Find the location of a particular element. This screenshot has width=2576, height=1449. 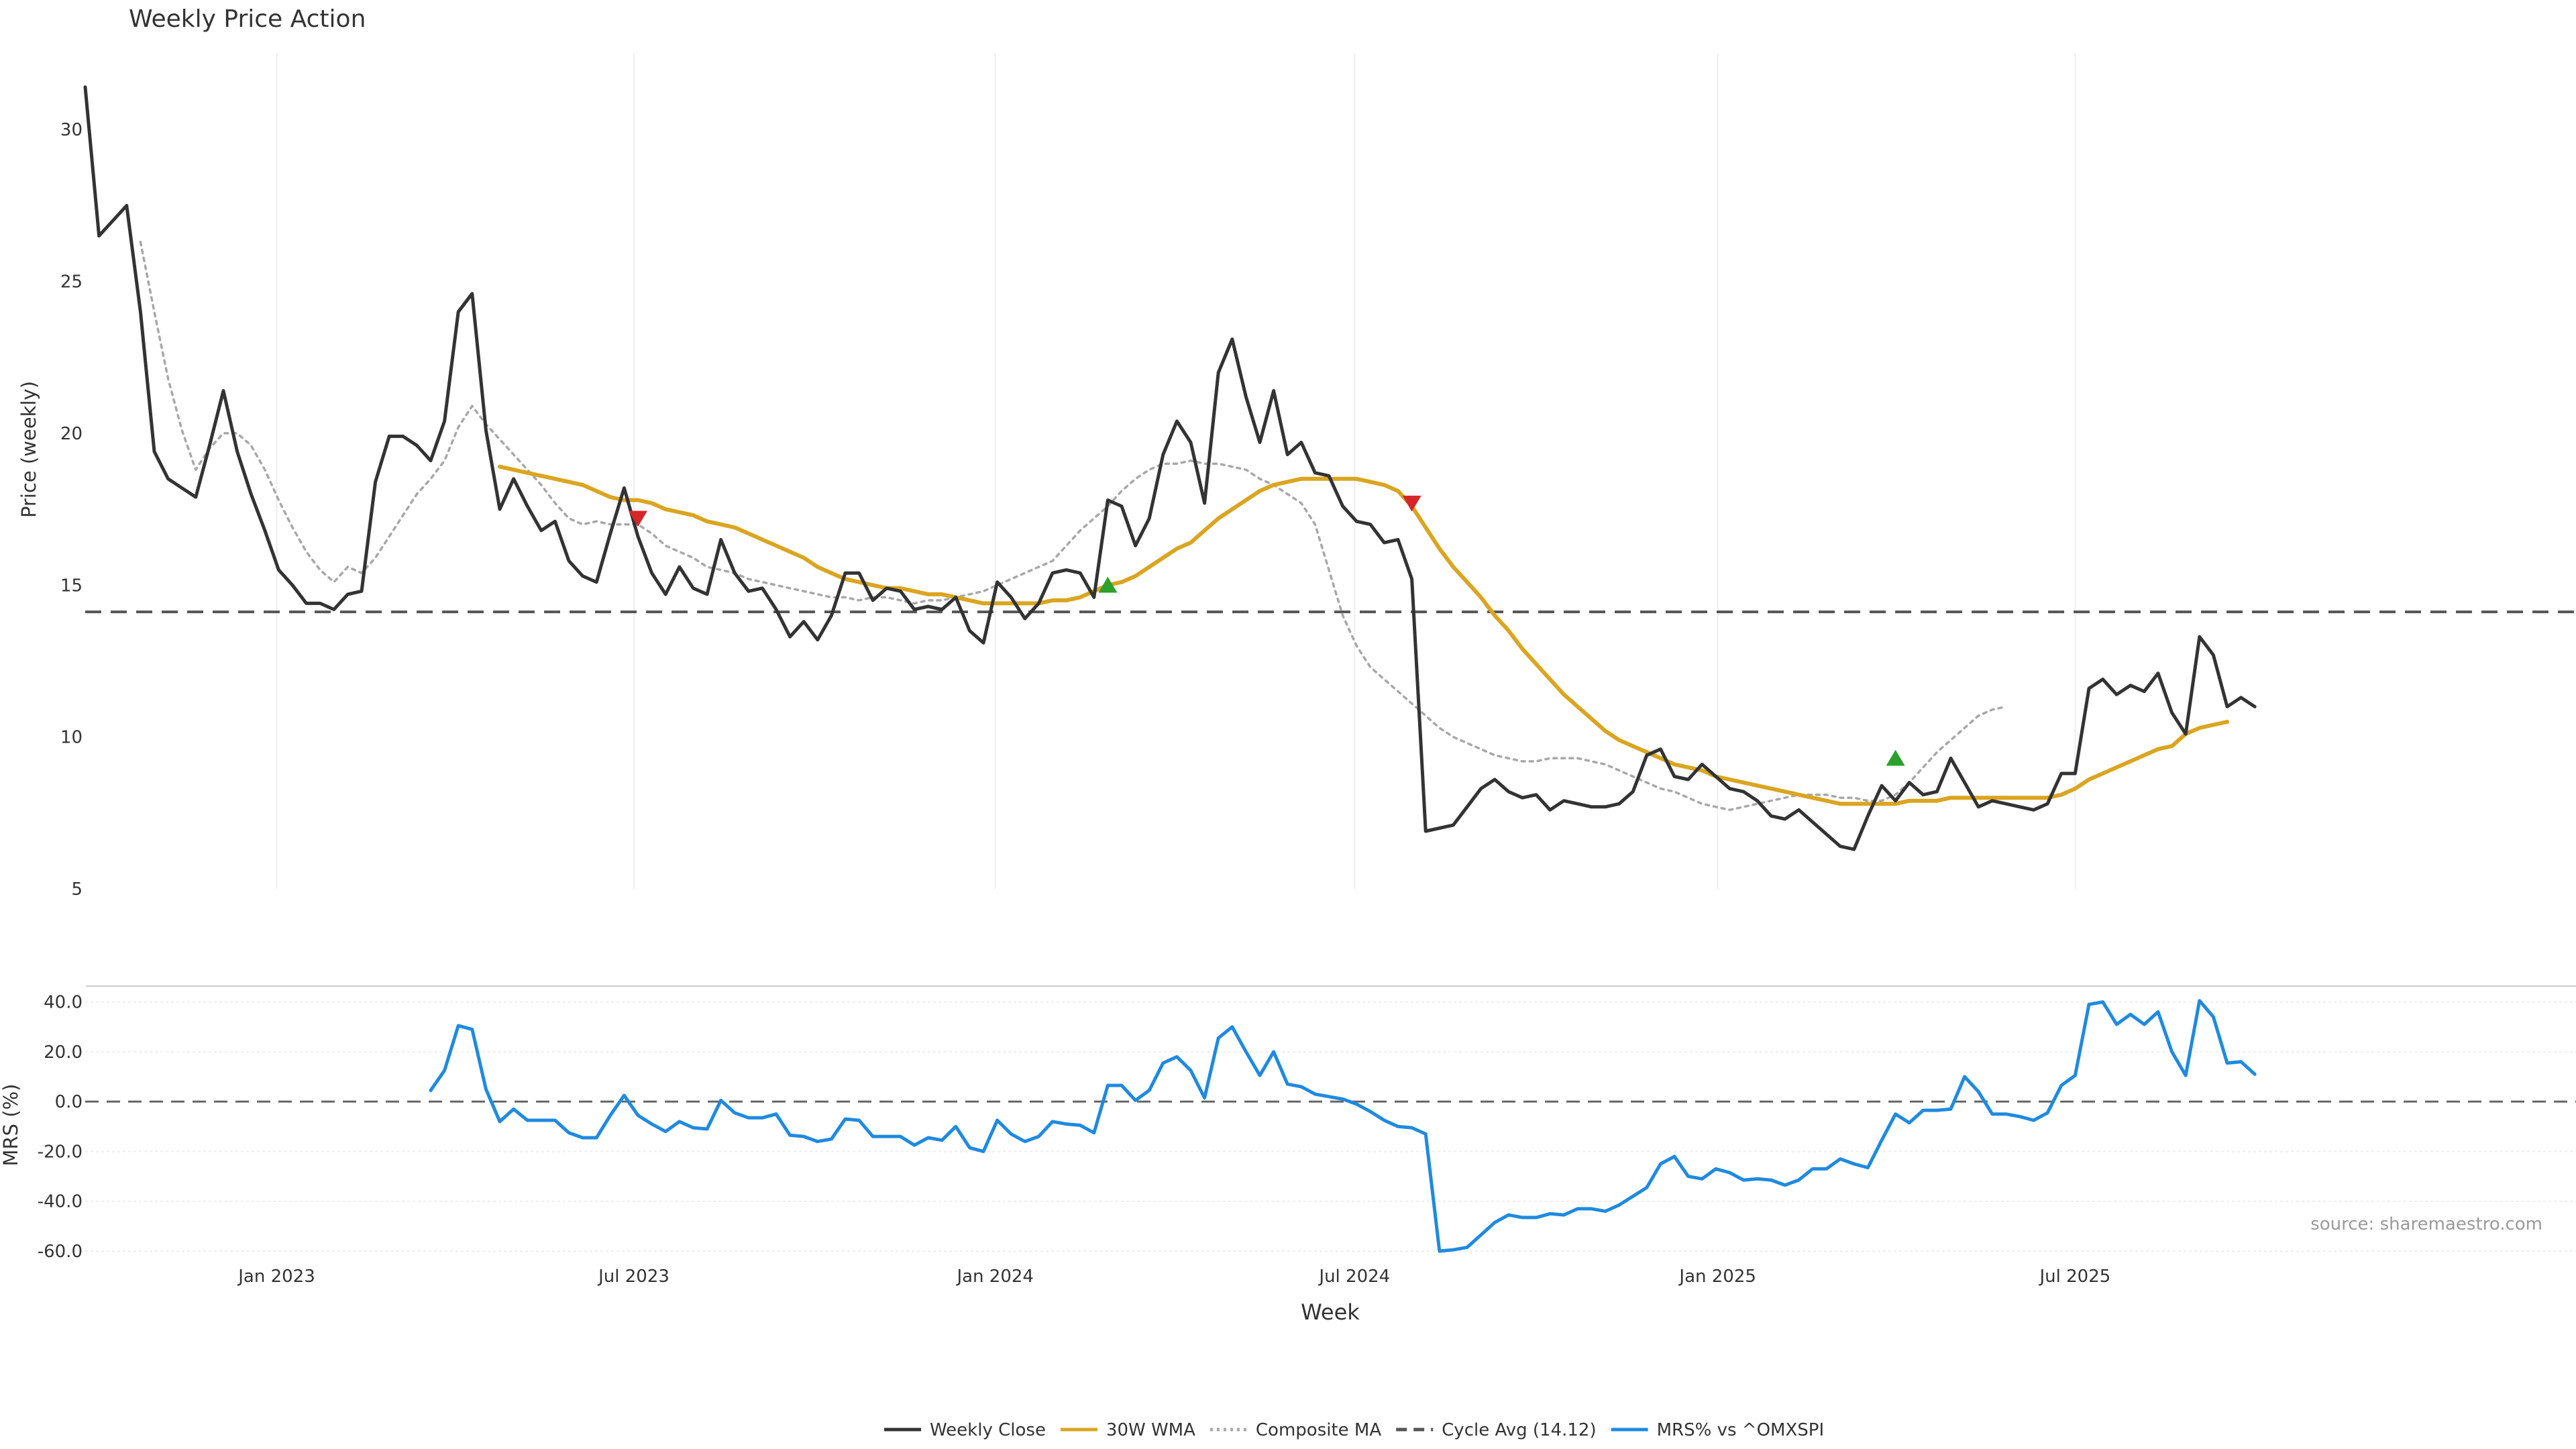

x-tick-label: Jul 2023 is located at coordinates (633, 1277).